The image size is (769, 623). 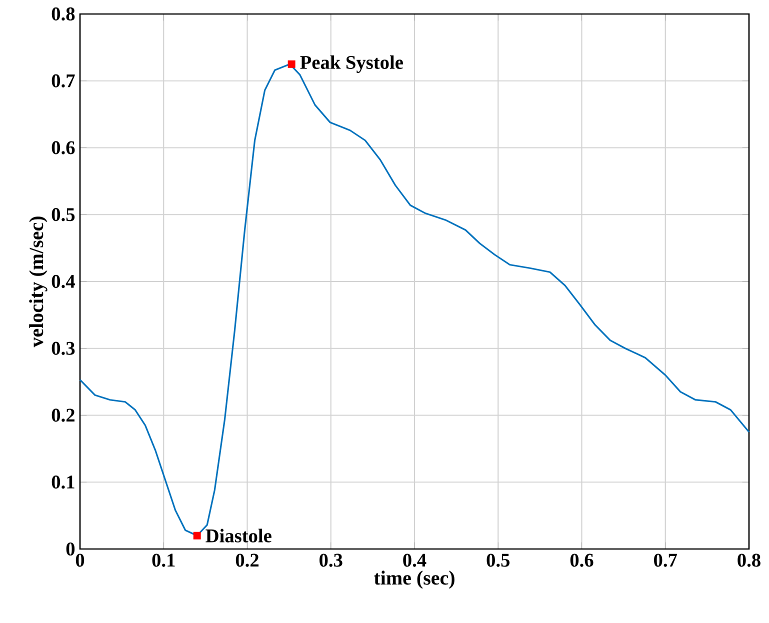 What do you see at coordinates (38, 282) in the screenshot?
I see `y-axis-title: velocity (m/sec)` at bounding box center [38, 282].